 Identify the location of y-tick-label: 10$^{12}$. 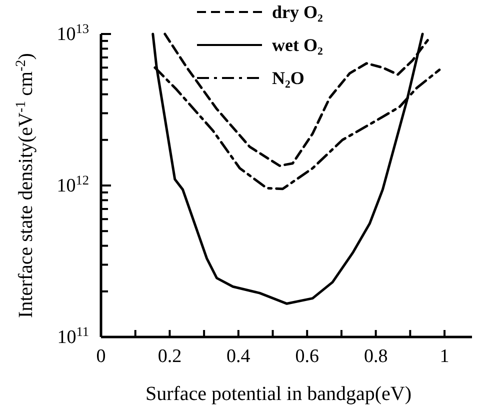
(72, 184).